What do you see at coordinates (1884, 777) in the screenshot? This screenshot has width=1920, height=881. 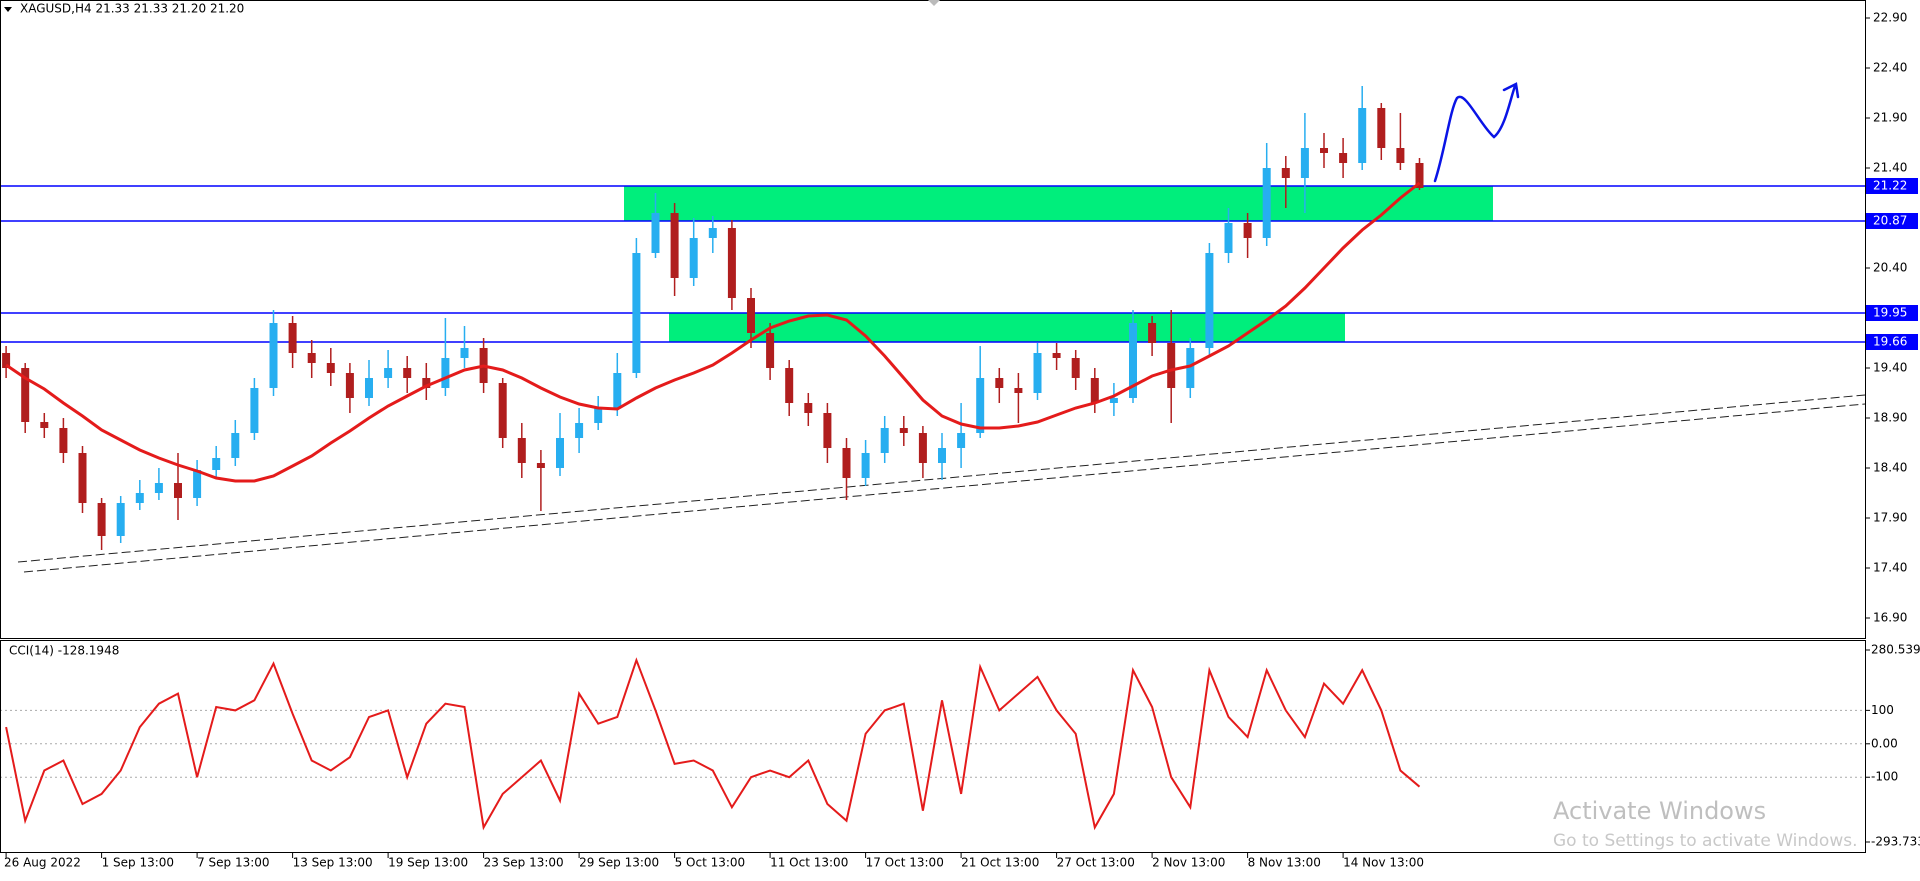 I see `y-tick-label: -100` at bounding box center [1884, 777].